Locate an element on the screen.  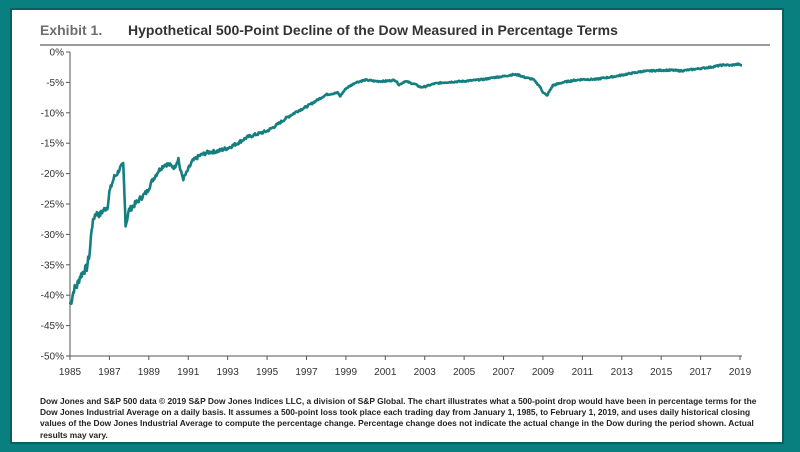
y-tick-label: -25% is located at coordinates (52, 205).